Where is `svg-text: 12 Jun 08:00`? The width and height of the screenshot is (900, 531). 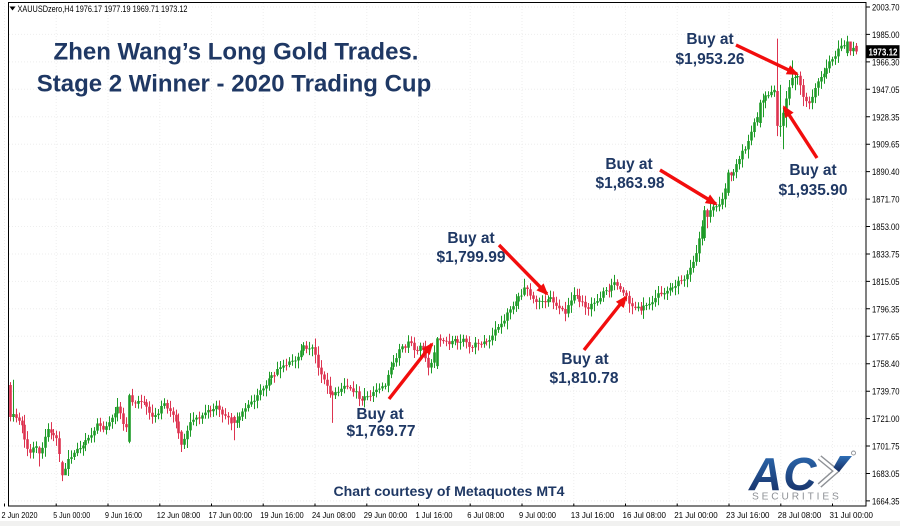
svg-text: 12 Jun 08:00 is located at coordinates (179, 515).